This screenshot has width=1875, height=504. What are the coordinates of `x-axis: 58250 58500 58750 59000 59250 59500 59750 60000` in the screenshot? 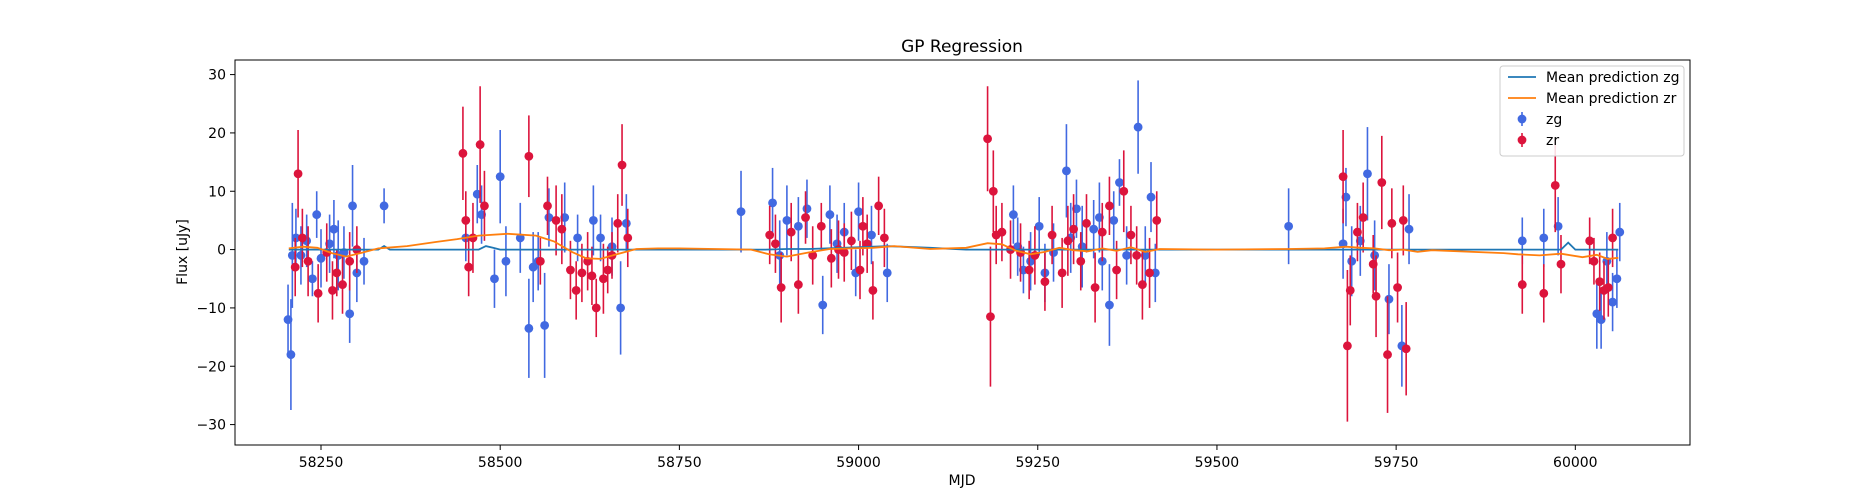 It's located at (948, 458).